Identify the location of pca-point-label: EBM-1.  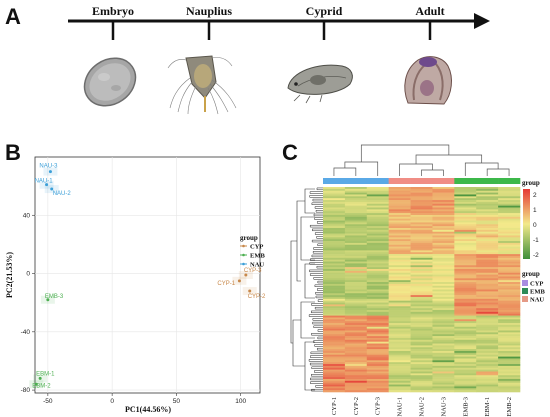
(45, 374).